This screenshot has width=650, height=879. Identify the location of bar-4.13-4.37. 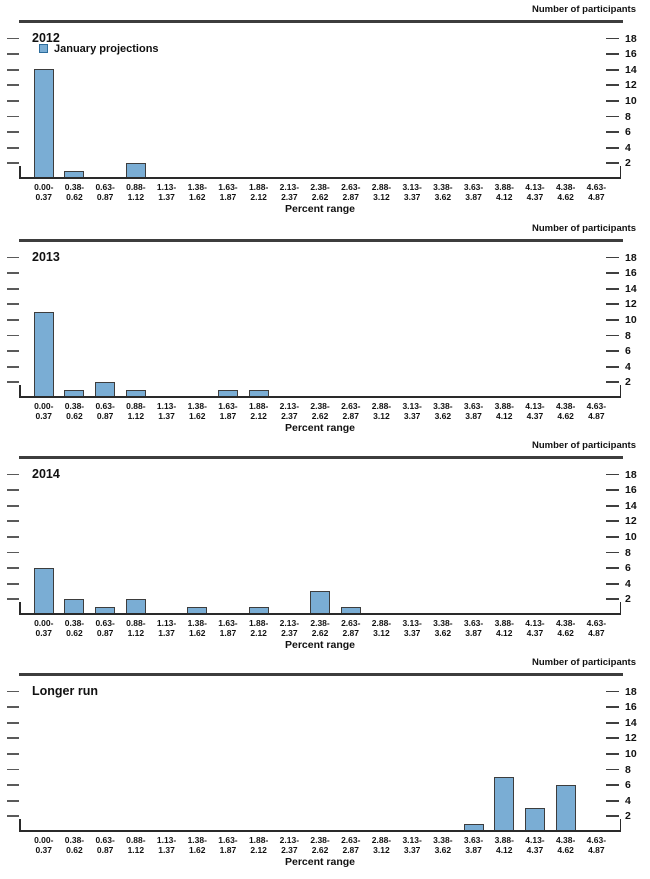
(534, 819).